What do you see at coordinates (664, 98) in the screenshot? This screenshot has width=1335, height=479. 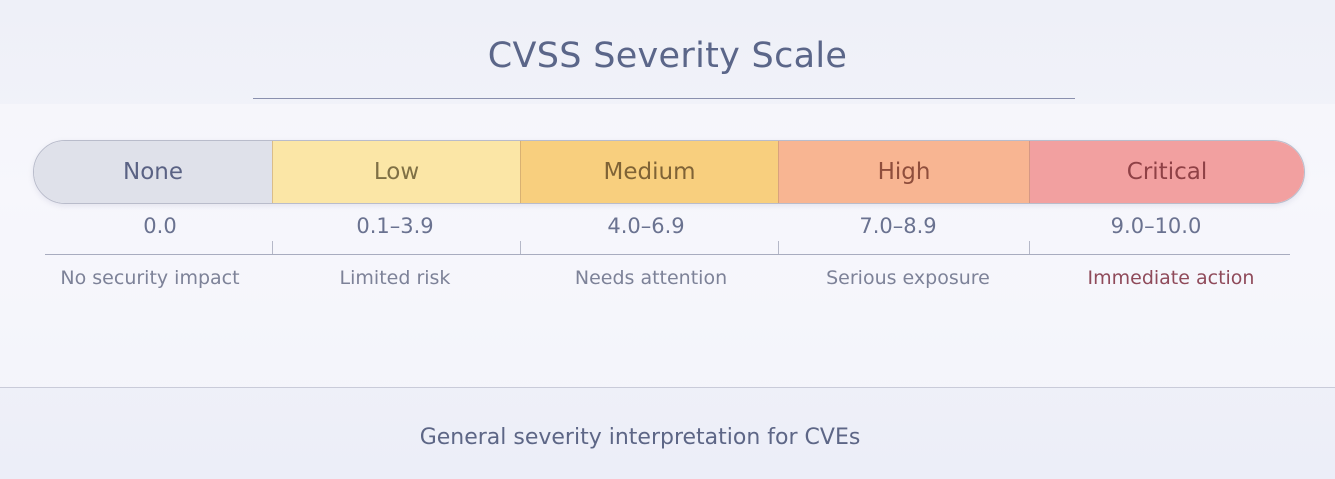 I see `title-underline` at bounding box center [664, 98].